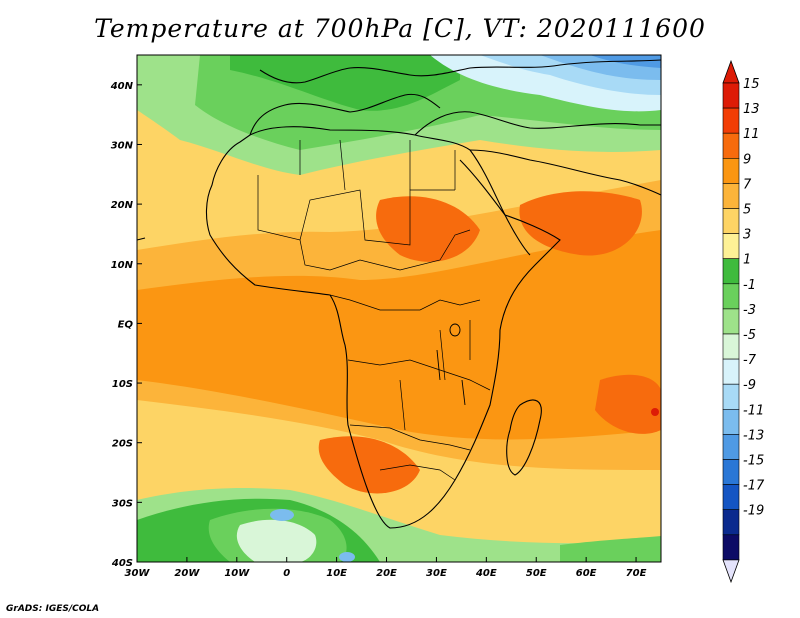 The height and width of the screenshot is (618, 800). I want to click on colorbar-label: -19, so click(753, 511).